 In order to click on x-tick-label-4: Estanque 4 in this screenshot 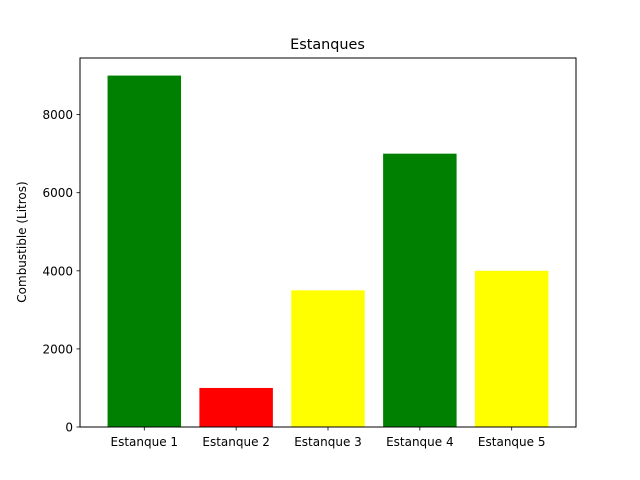, I will do `click(420, 442)`.